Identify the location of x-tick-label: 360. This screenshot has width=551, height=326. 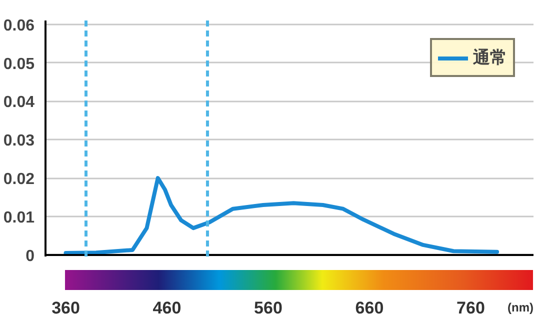
(66, 308).